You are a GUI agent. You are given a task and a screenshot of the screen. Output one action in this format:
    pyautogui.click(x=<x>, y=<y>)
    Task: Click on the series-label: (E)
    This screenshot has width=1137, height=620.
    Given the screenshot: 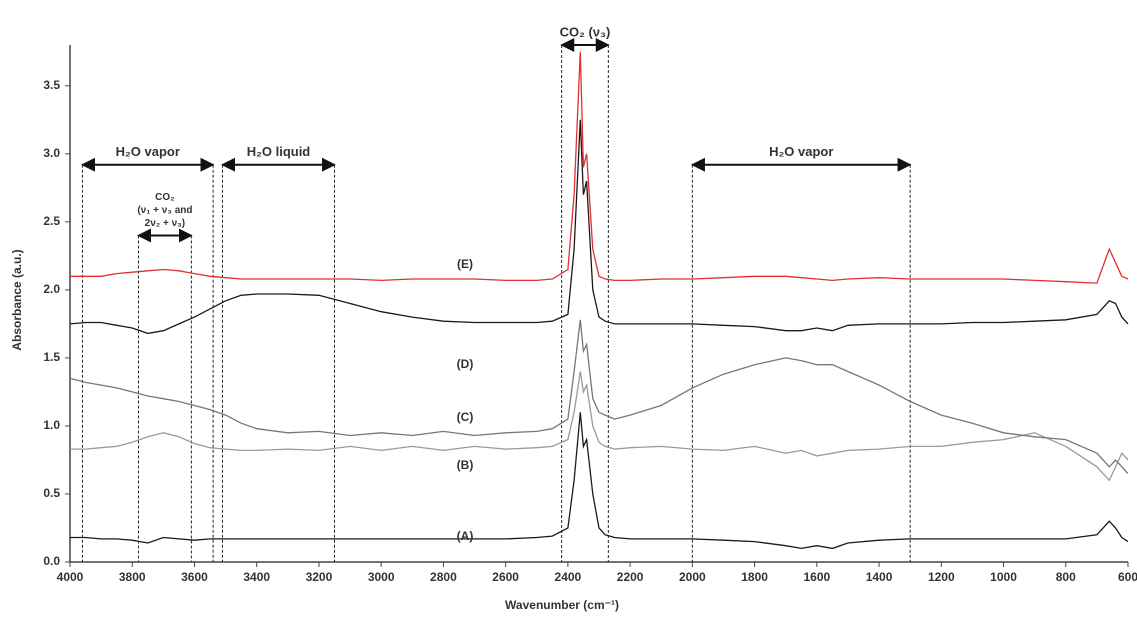 What is the action you would take?
    pyautogui.click(x=465, y=264)
    